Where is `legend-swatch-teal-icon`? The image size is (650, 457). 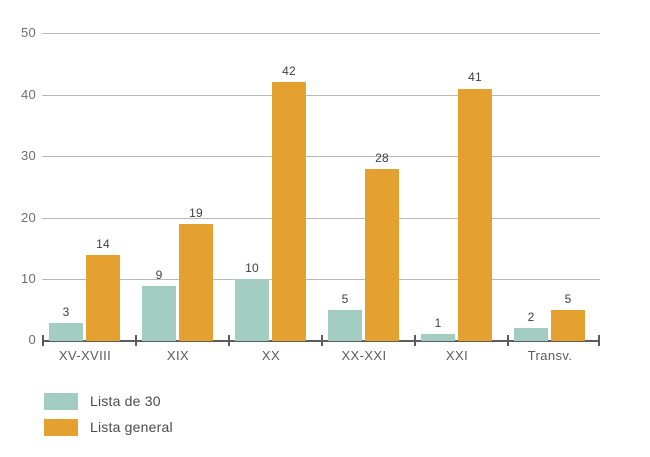 legend-swatch-teal-icon is located at coordinates (61, 401).